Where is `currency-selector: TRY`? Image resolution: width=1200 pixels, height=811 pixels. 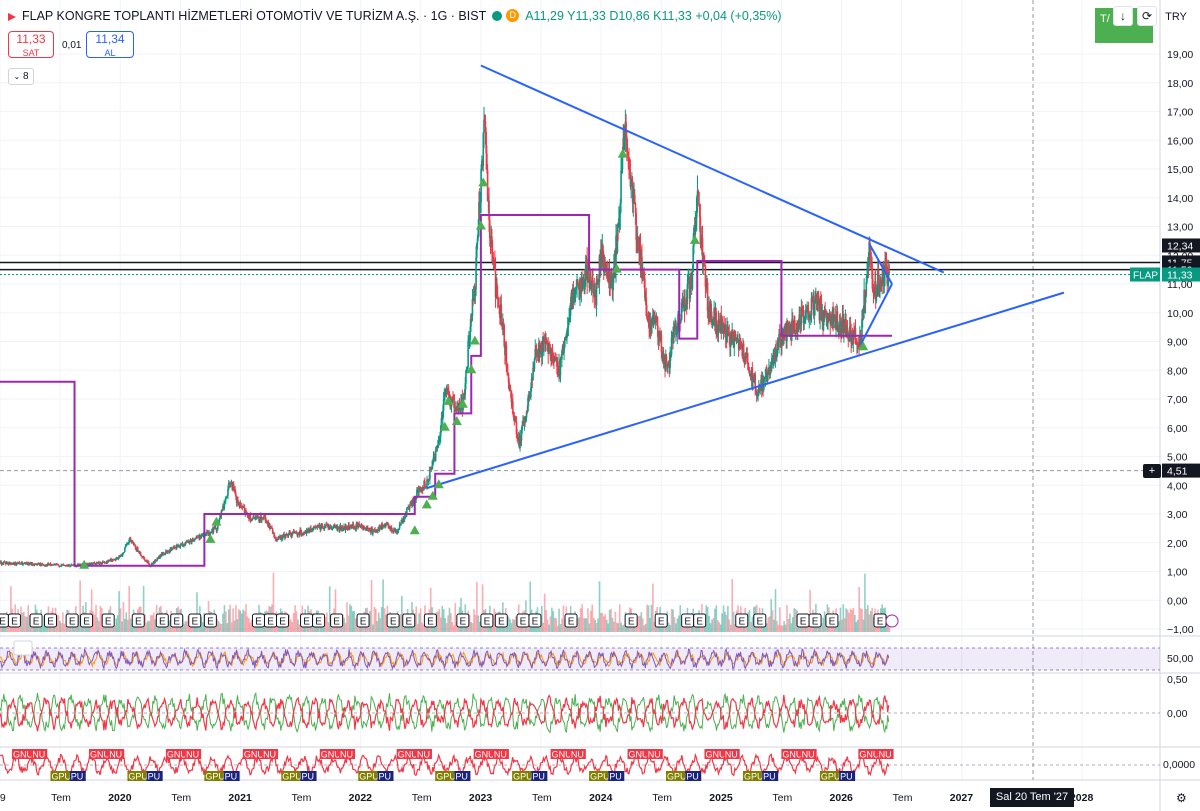 currency-selector: TRY is located at coordinates (1176, 17).